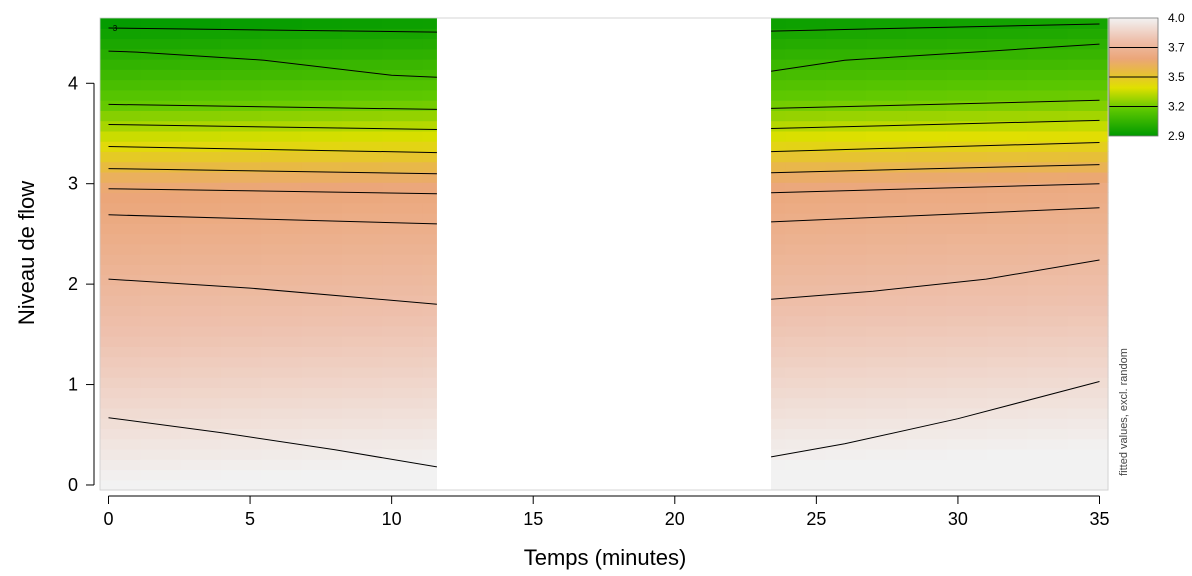 The width and height of the screenshot is (1192, 576). Describe the element at coordinates (250, 519) in the screenshot. I see `x-tick-label: 5` at that location.